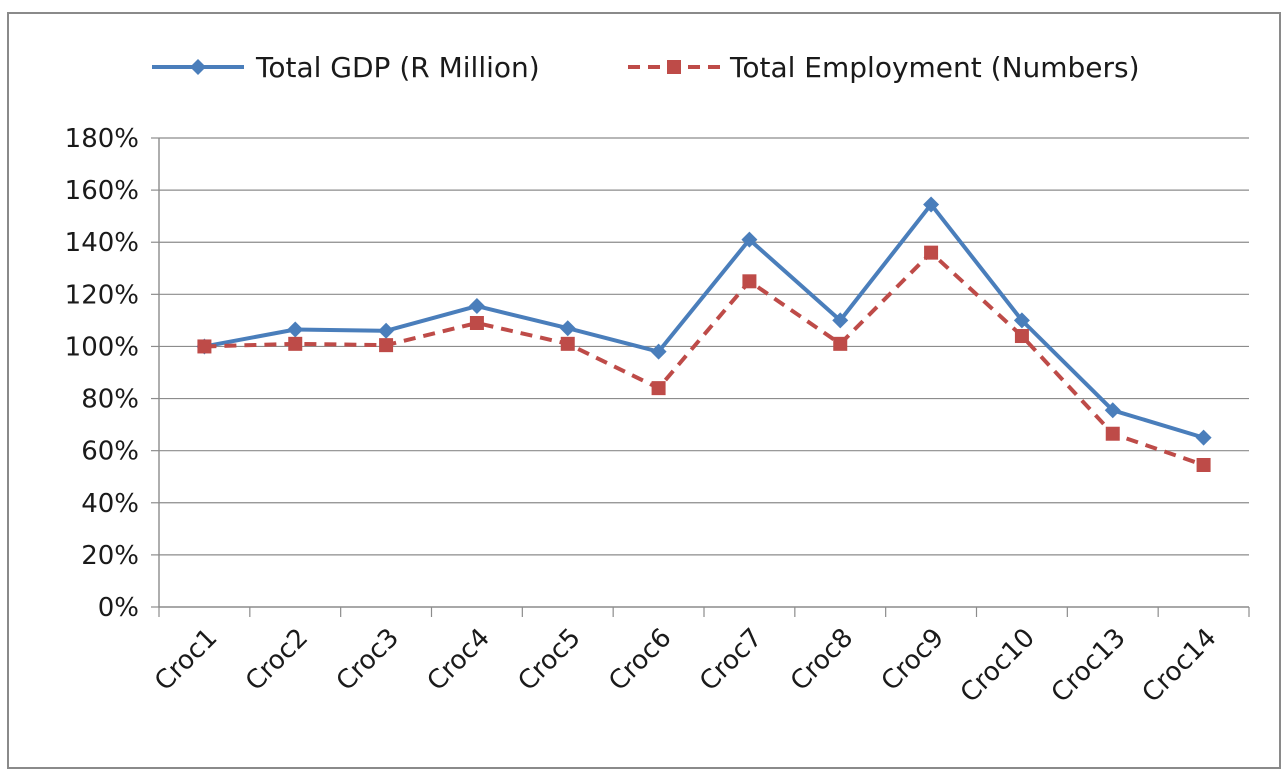  I want to click on x-tick-label: Croc5, so click(549, 660).